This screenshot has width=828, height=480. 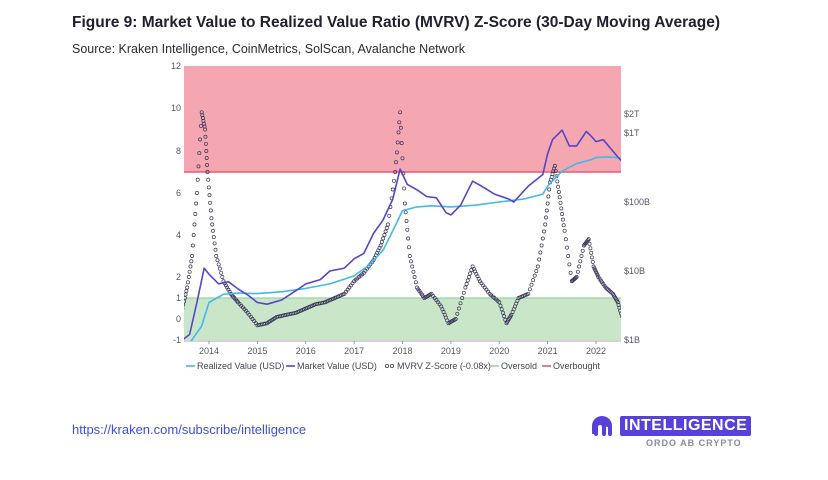 What do you see at coordinates (178, 151) in the screenshot?
I see `left-tick-label: 8` at bounding box center [178, 151].